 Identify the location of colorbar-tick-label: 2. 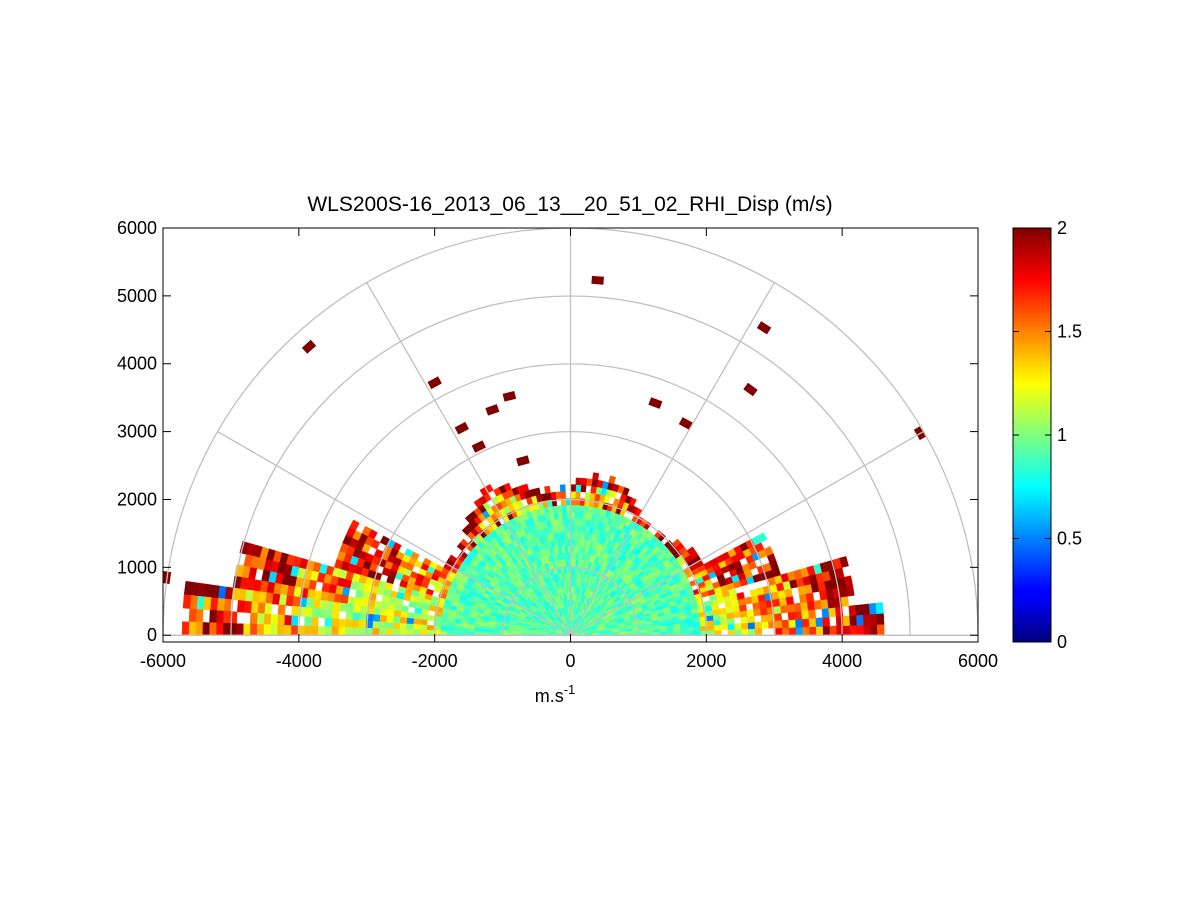
(1062, 228).